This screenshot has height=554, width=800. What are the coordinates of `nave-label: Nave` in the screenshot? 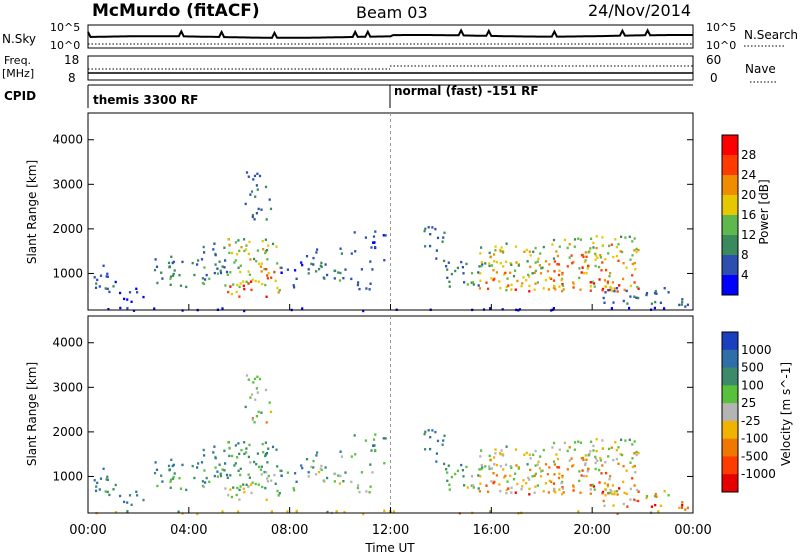 It's located at (760, 69).